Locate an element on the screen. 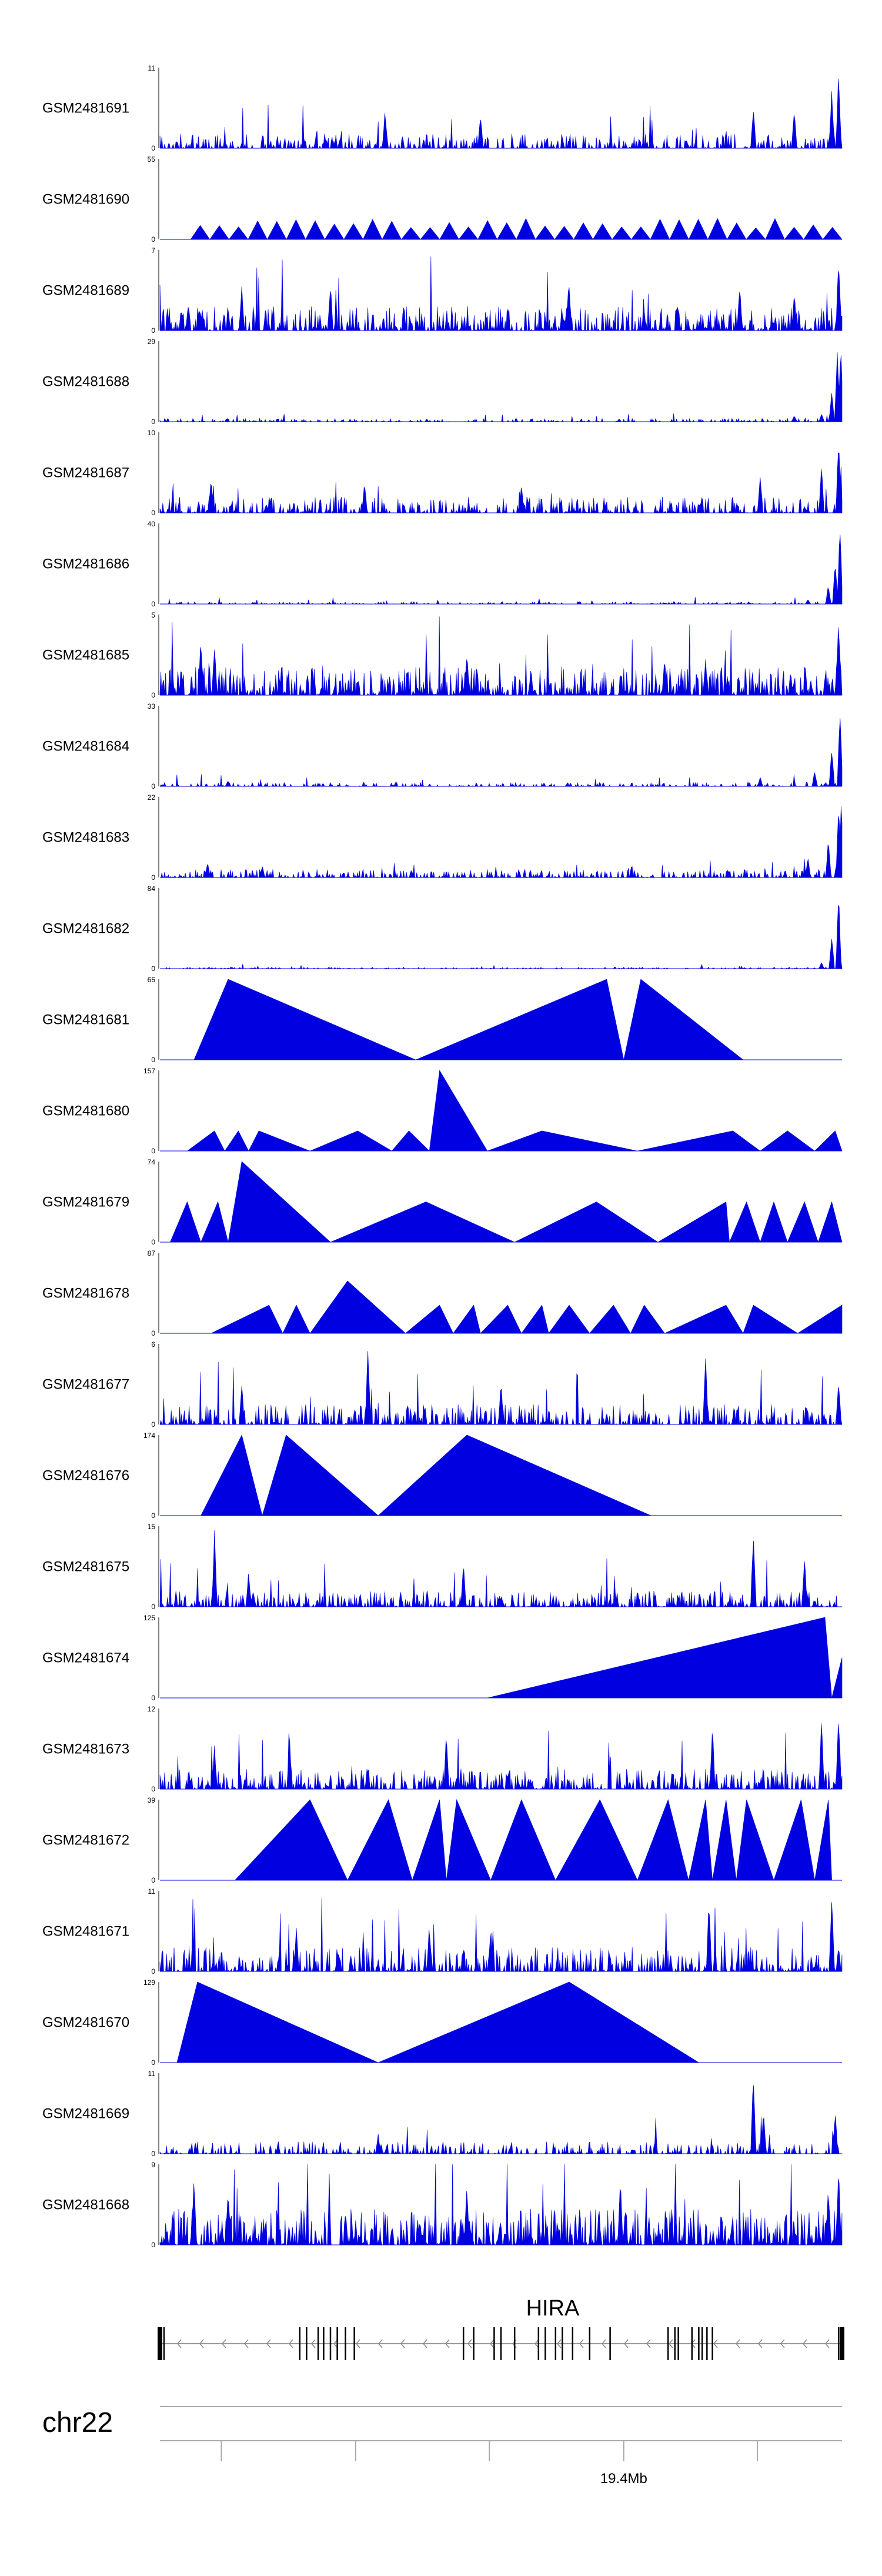 The image size is (882, 2576). track-label: GSM2481672 is located at coordinates (85, 1840).